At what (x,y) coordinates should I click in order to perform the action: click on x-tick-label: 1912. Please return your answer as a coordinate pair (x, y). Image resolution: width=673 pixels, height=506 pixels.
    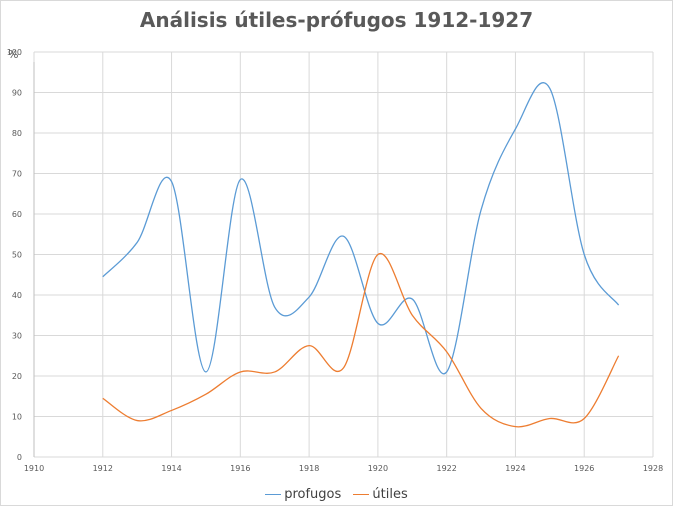
    Looking at the image, I should click on (103, 468).